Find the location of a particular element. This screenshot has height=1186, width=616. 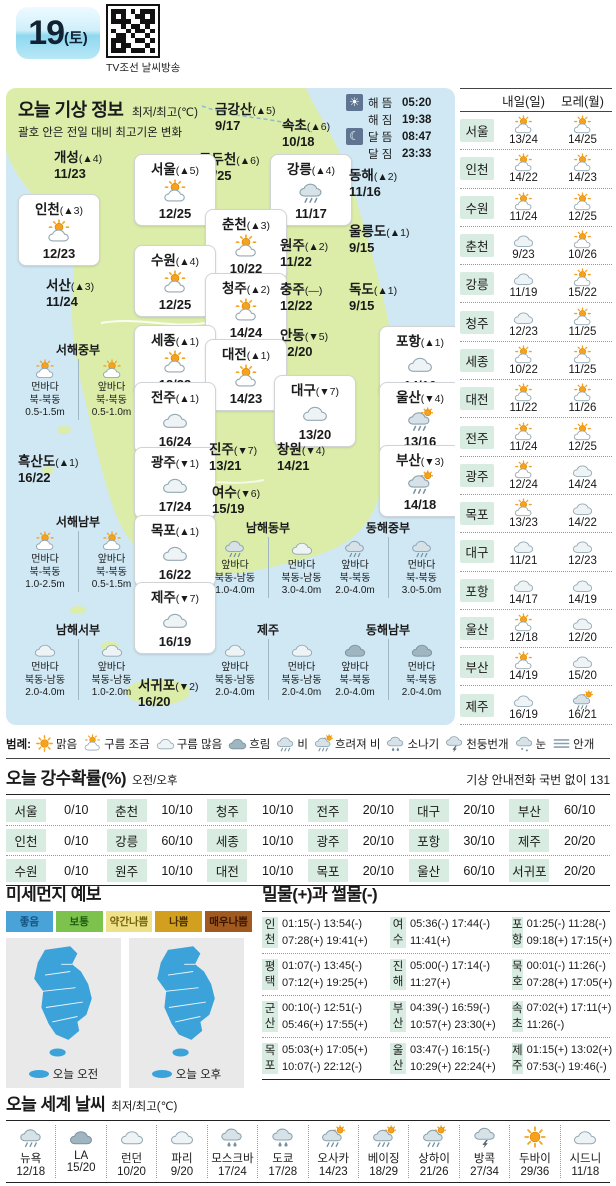

fine-dust-section: 미세먼지 예보 좋음 보통 약간나쁨 나쁨 매우나쁨 오늘 오전 오늘 오후 is located at coordinates (129, 984).